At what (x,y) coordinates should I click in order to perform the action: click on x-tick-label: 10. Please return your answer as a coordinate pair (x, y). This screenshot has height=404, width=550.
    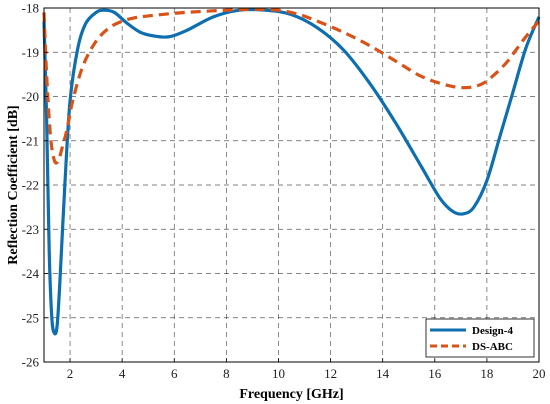
    Looking at the image, I should click on (278, 373).